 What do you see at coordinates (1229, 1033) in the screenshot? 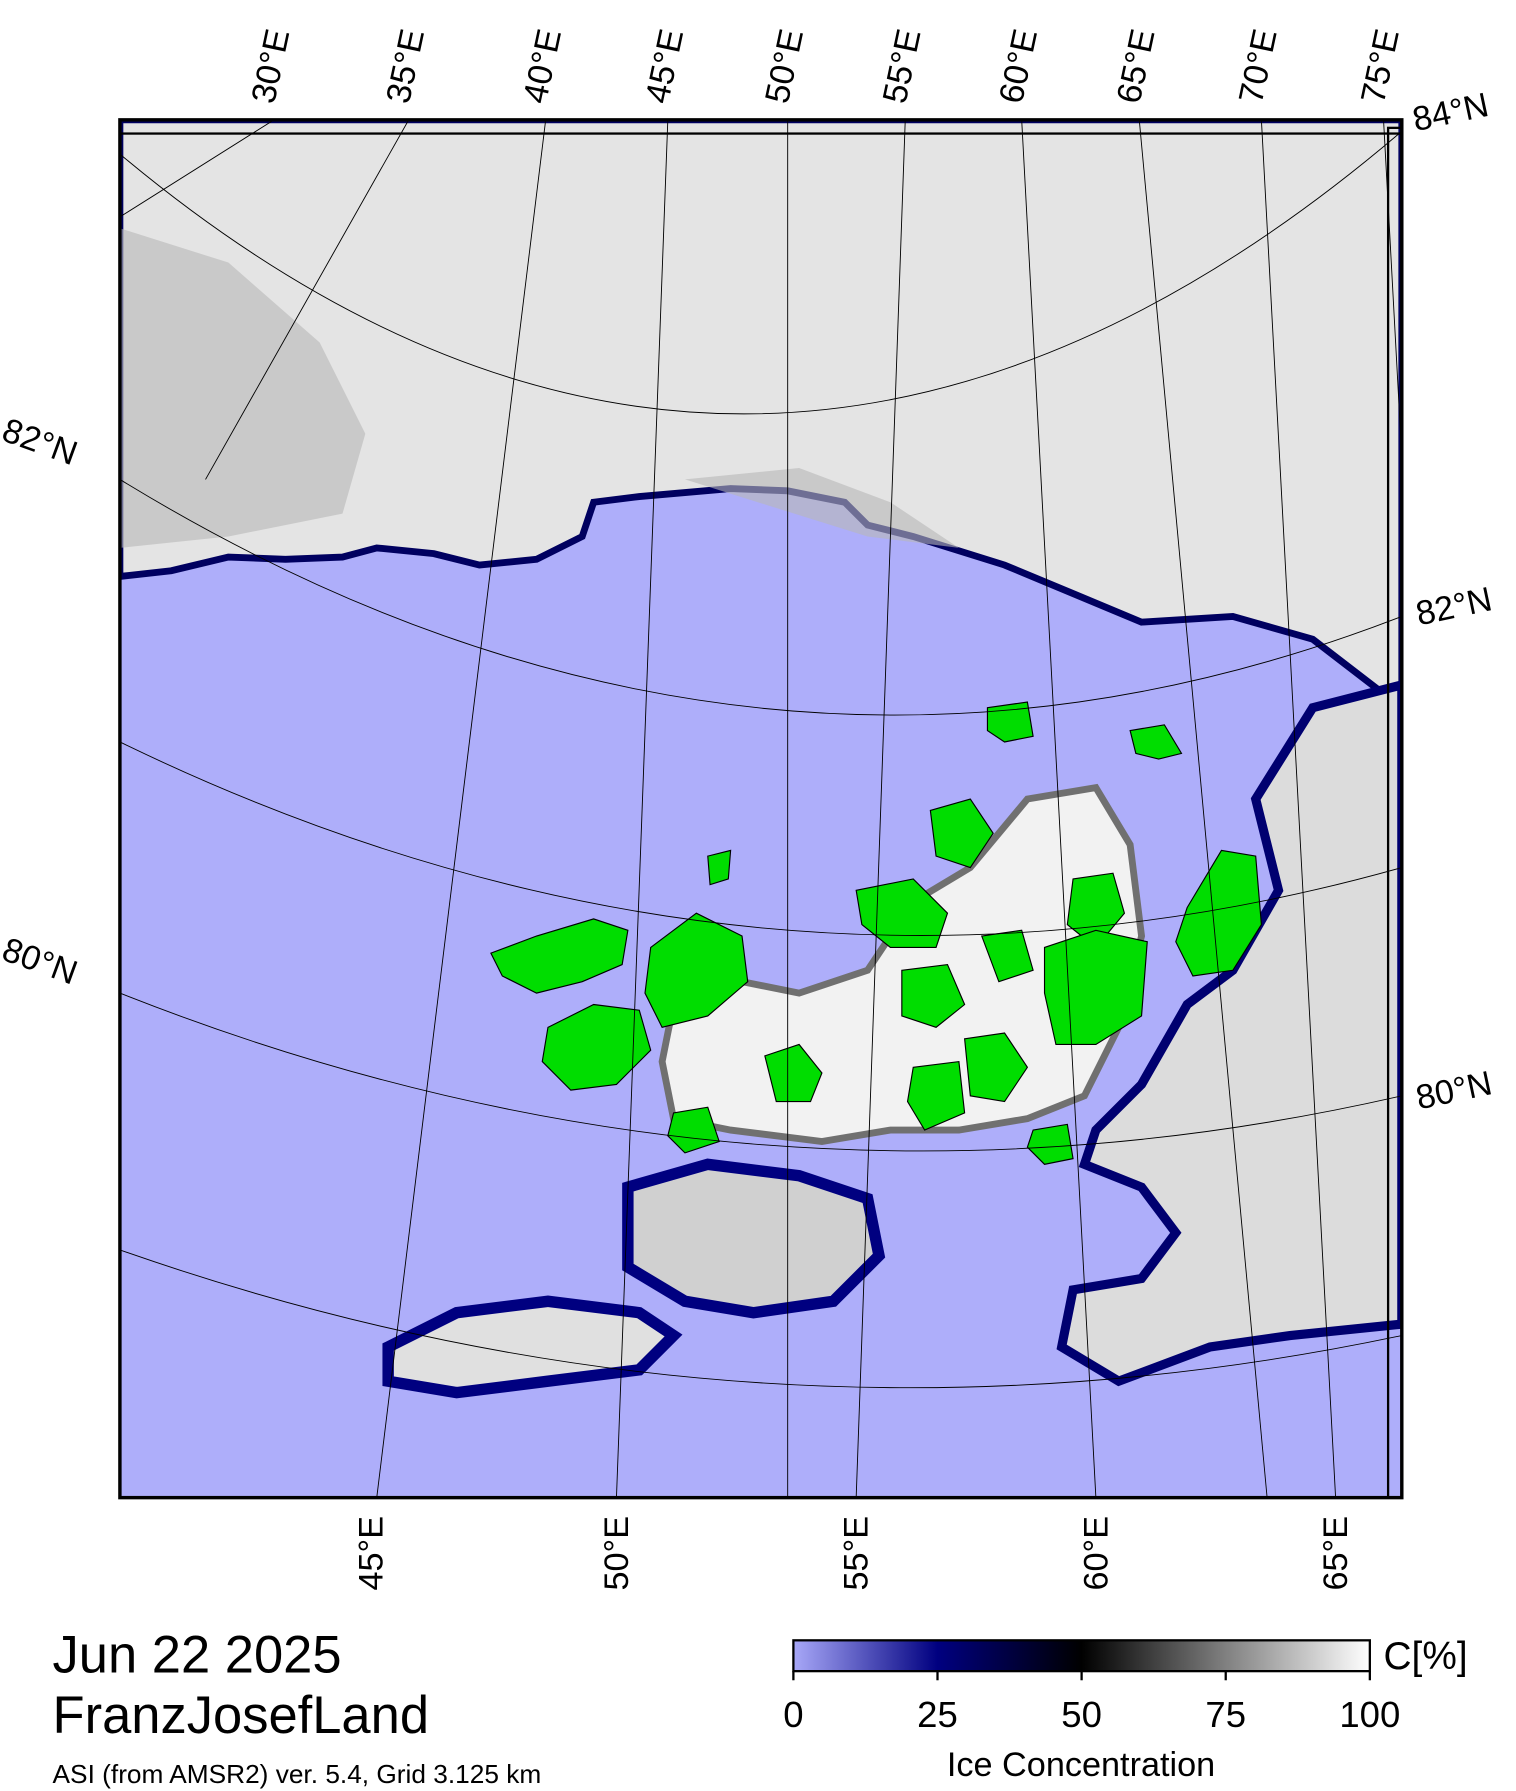
I see `eastern-ice` at bounding box center [1229, 1033].